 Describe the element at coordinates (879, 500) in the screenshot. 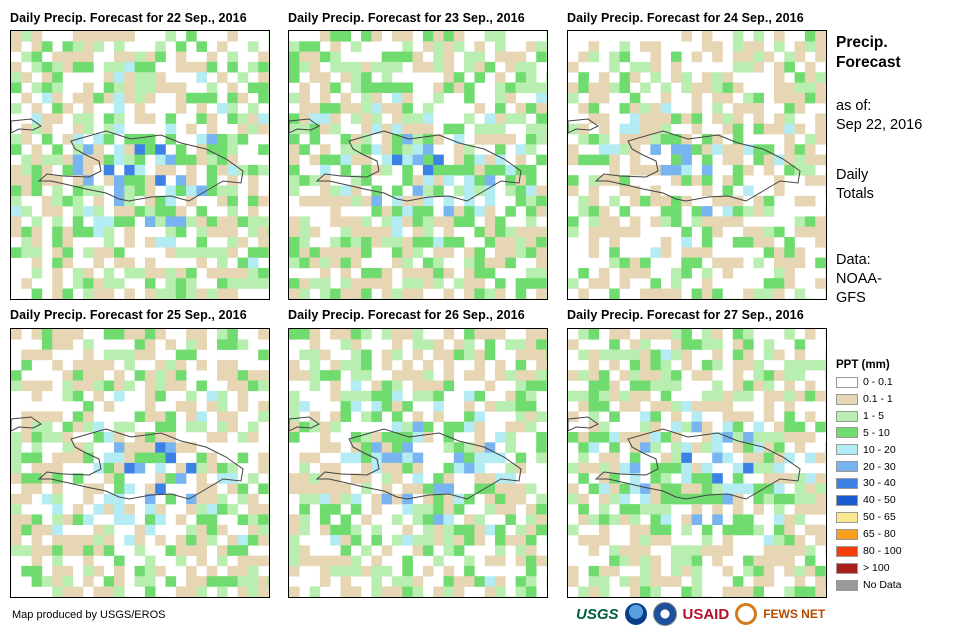

I see `legend-label: 40 - 50` at that location.